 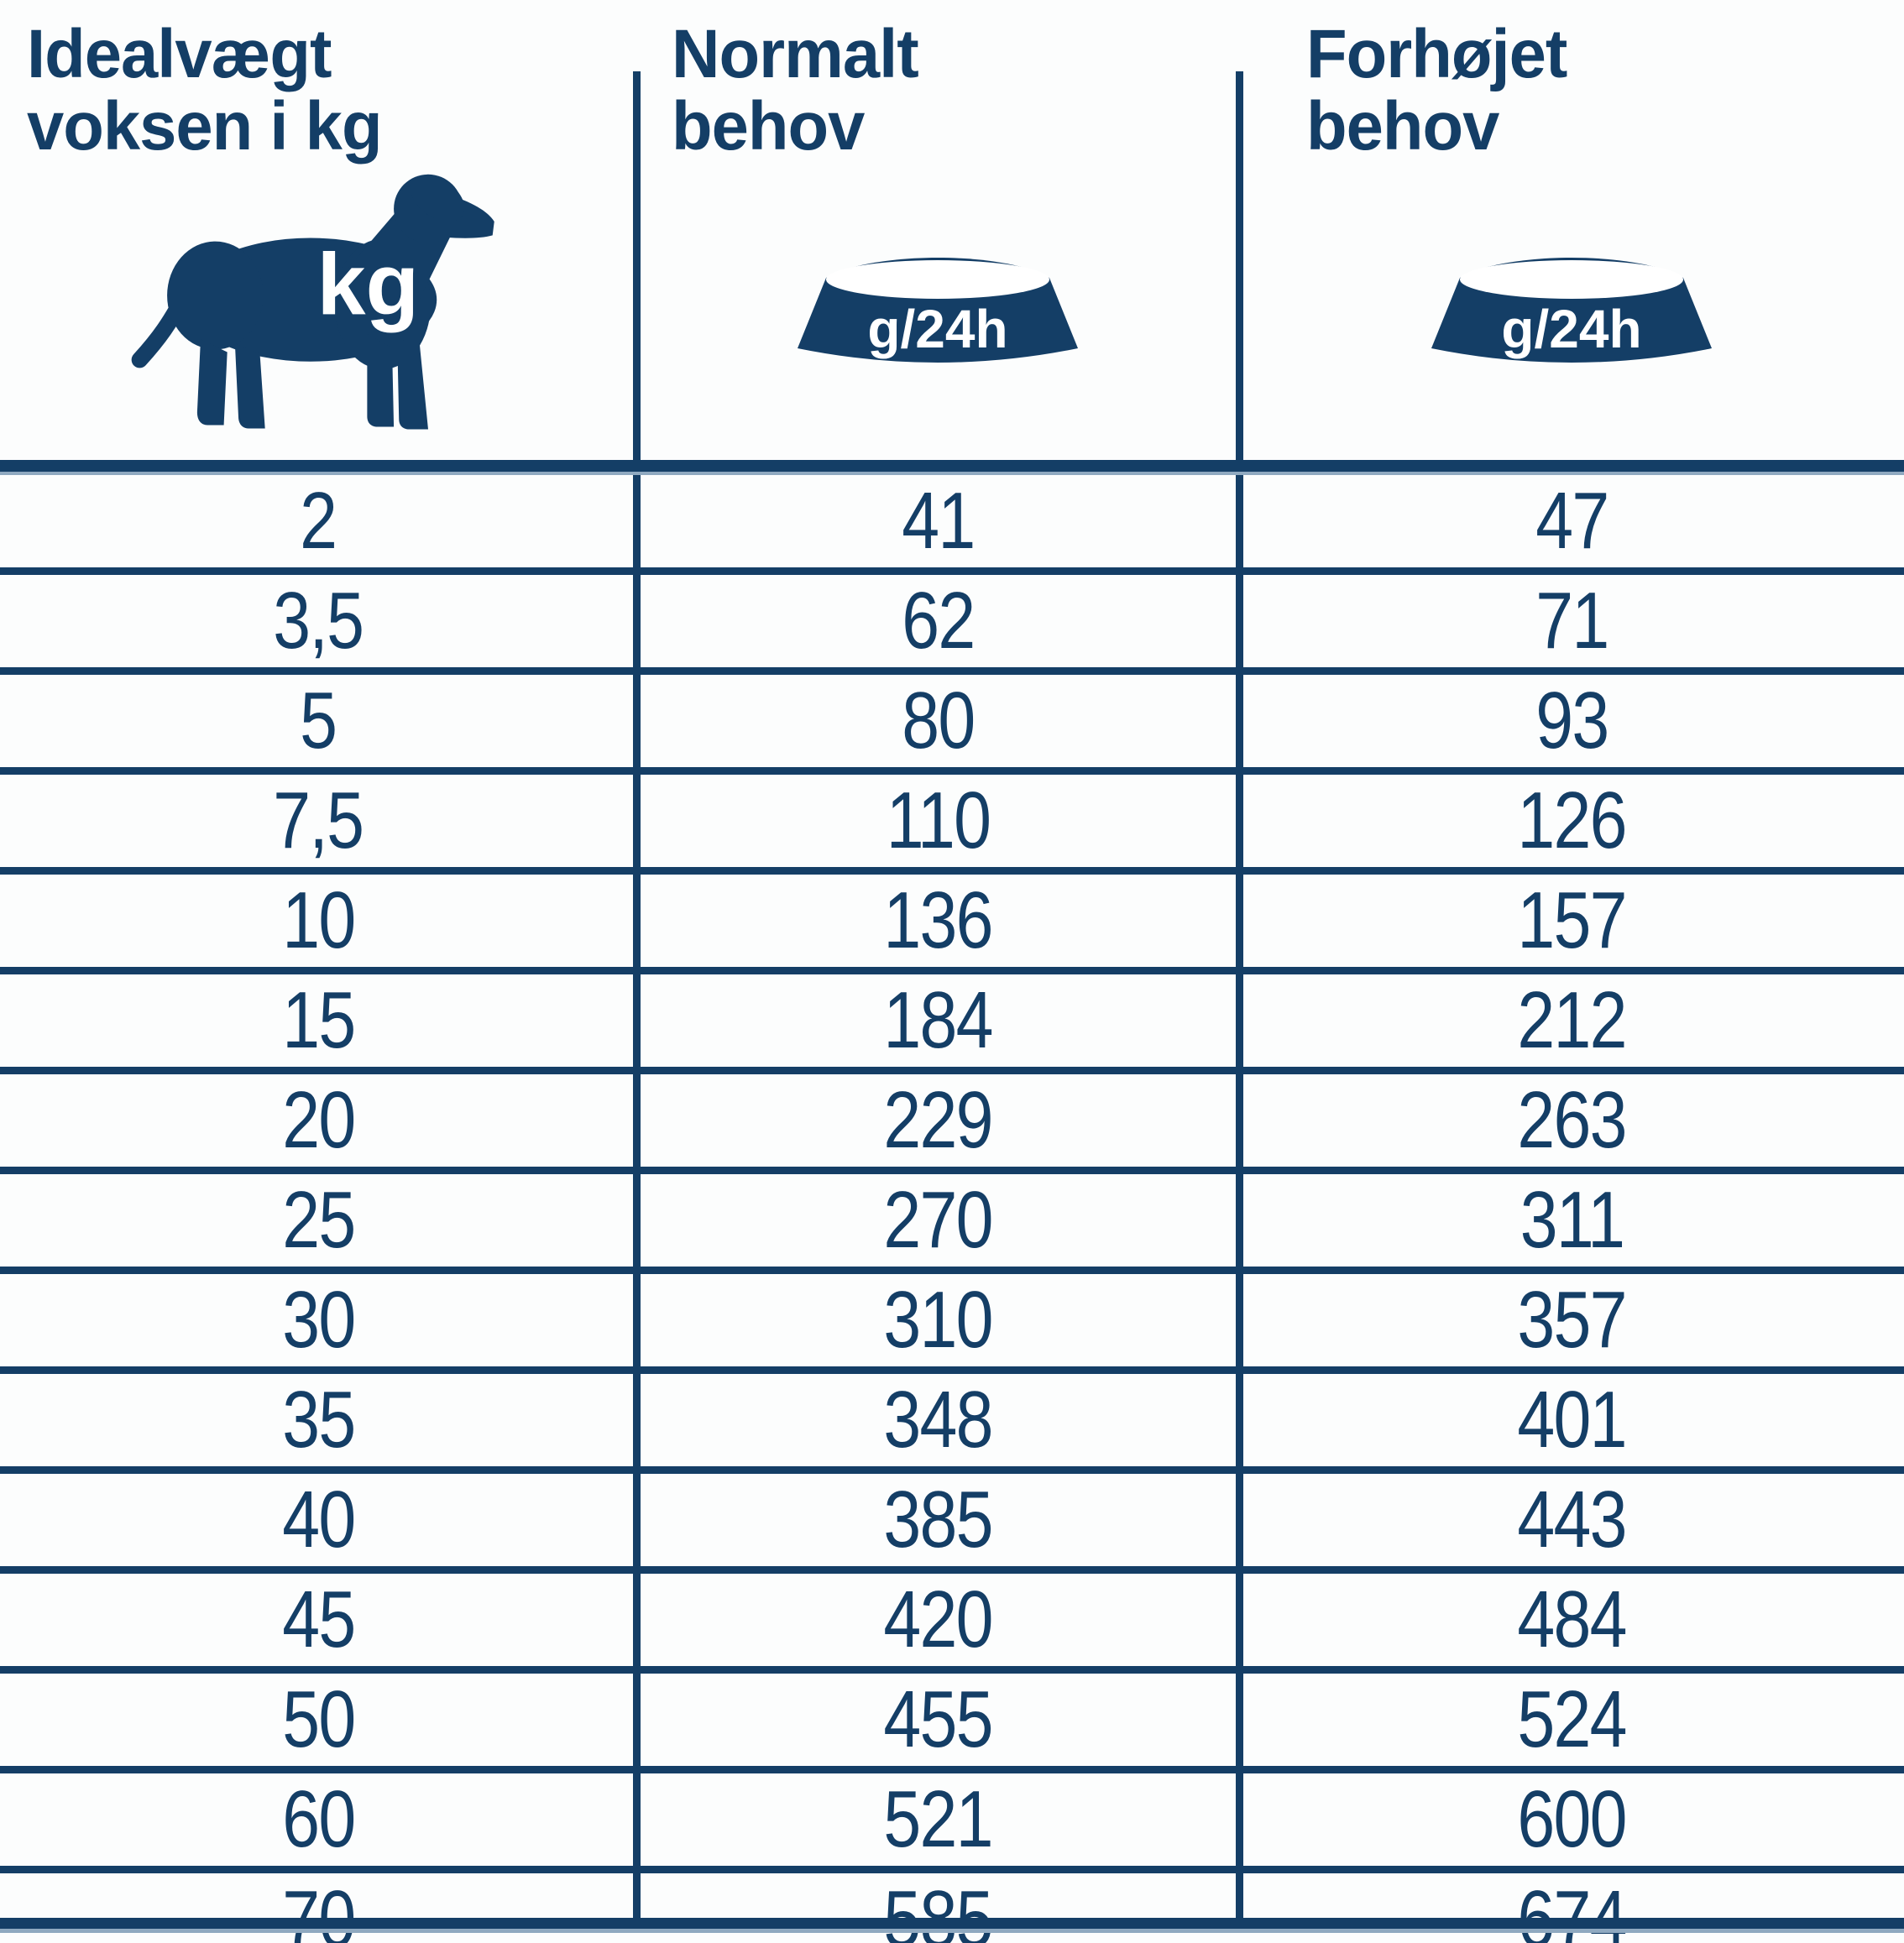 I want to click on cell-value: 30, so click(x=318, y=1320).